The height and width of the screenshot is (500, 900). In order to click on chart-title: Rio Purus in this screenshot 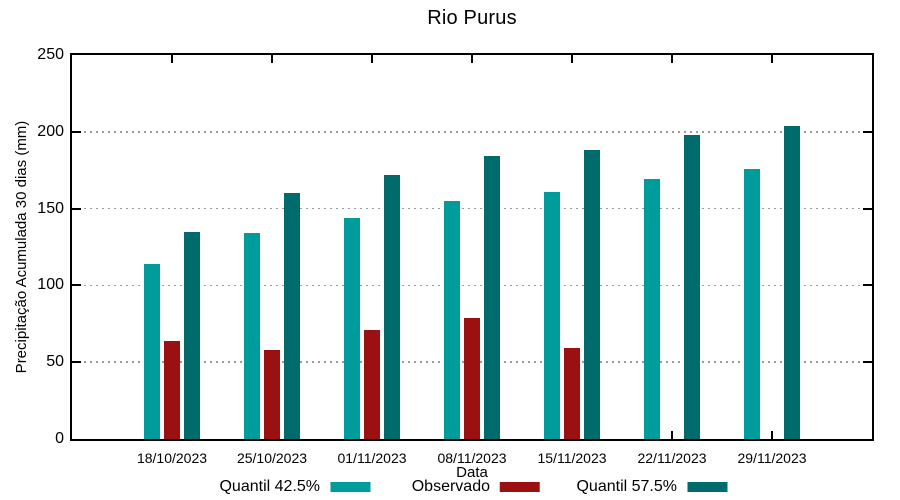, I will do `click(472, 18)`.